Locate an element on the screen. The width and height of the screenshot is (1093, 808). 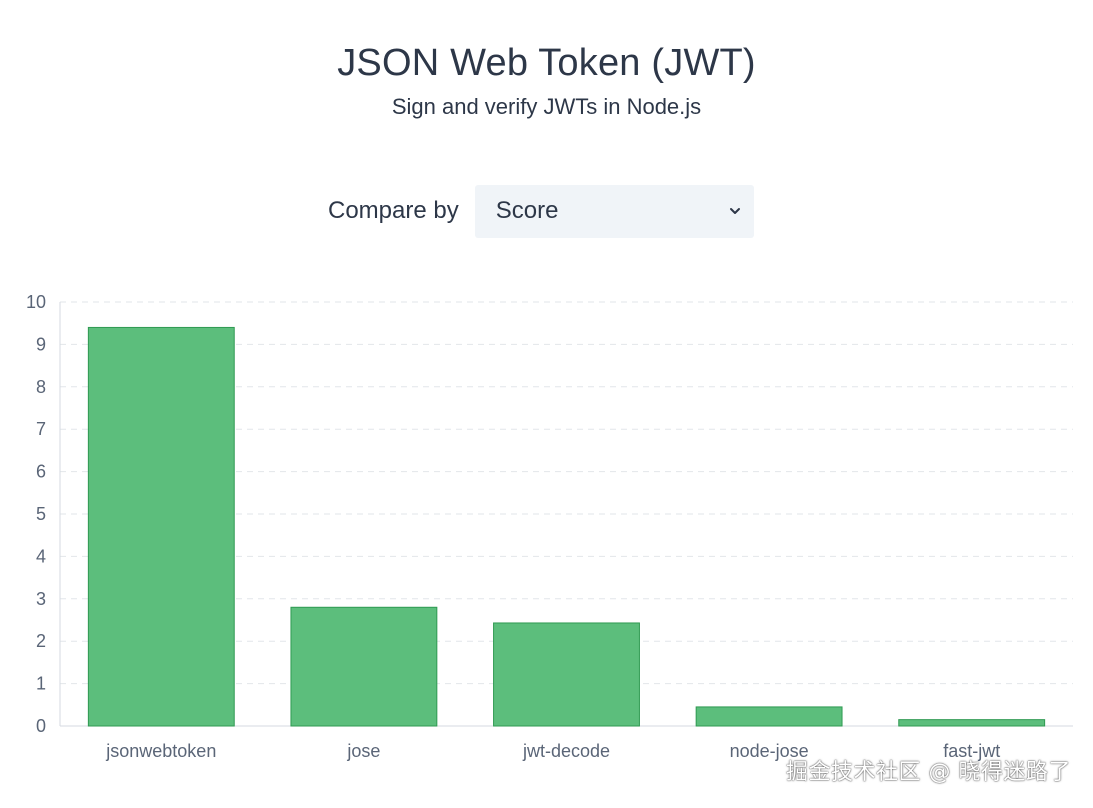
compare-by-select: Score is located at coordinates (614, 211).